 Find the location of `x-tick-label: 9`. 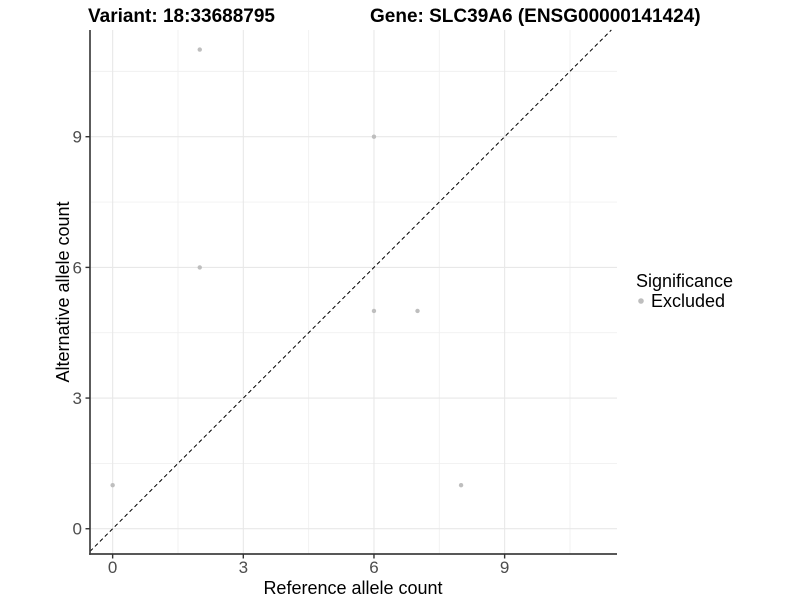

x-tick-label: 9 is located at coordinates (504, 567).